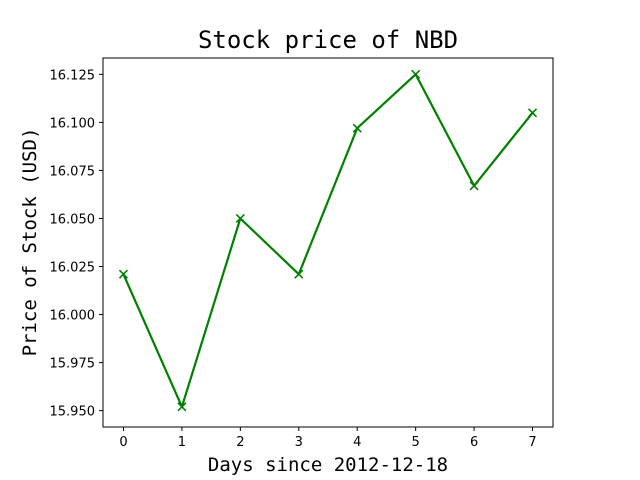 Image resolution: width=640 pixels, height=480 pixels. What do you see at coordinates (73, 316) in the screenshot?
I see `y-tick-label-2: 16.000` at bounding box center [73, 316].